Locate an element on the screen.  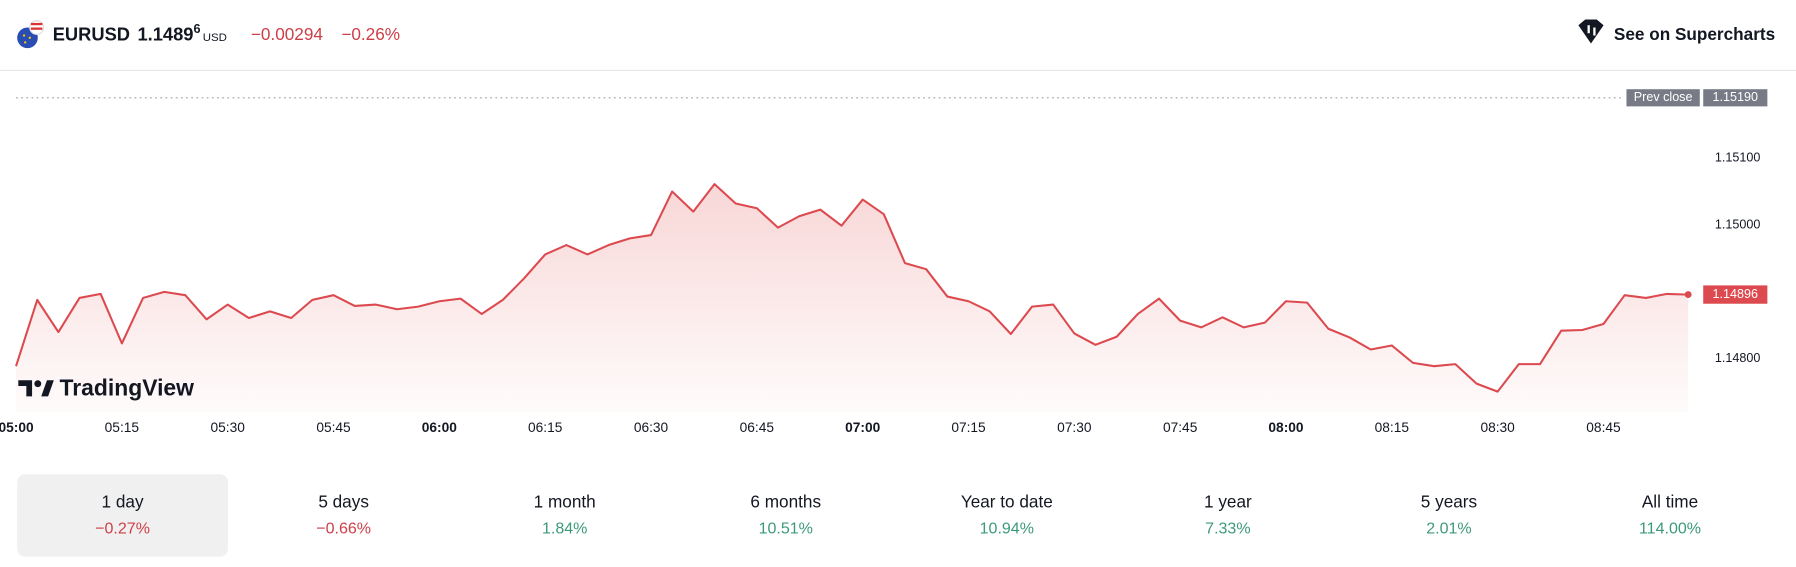
period-label: 5 years is located at coordinates (1449, 501).